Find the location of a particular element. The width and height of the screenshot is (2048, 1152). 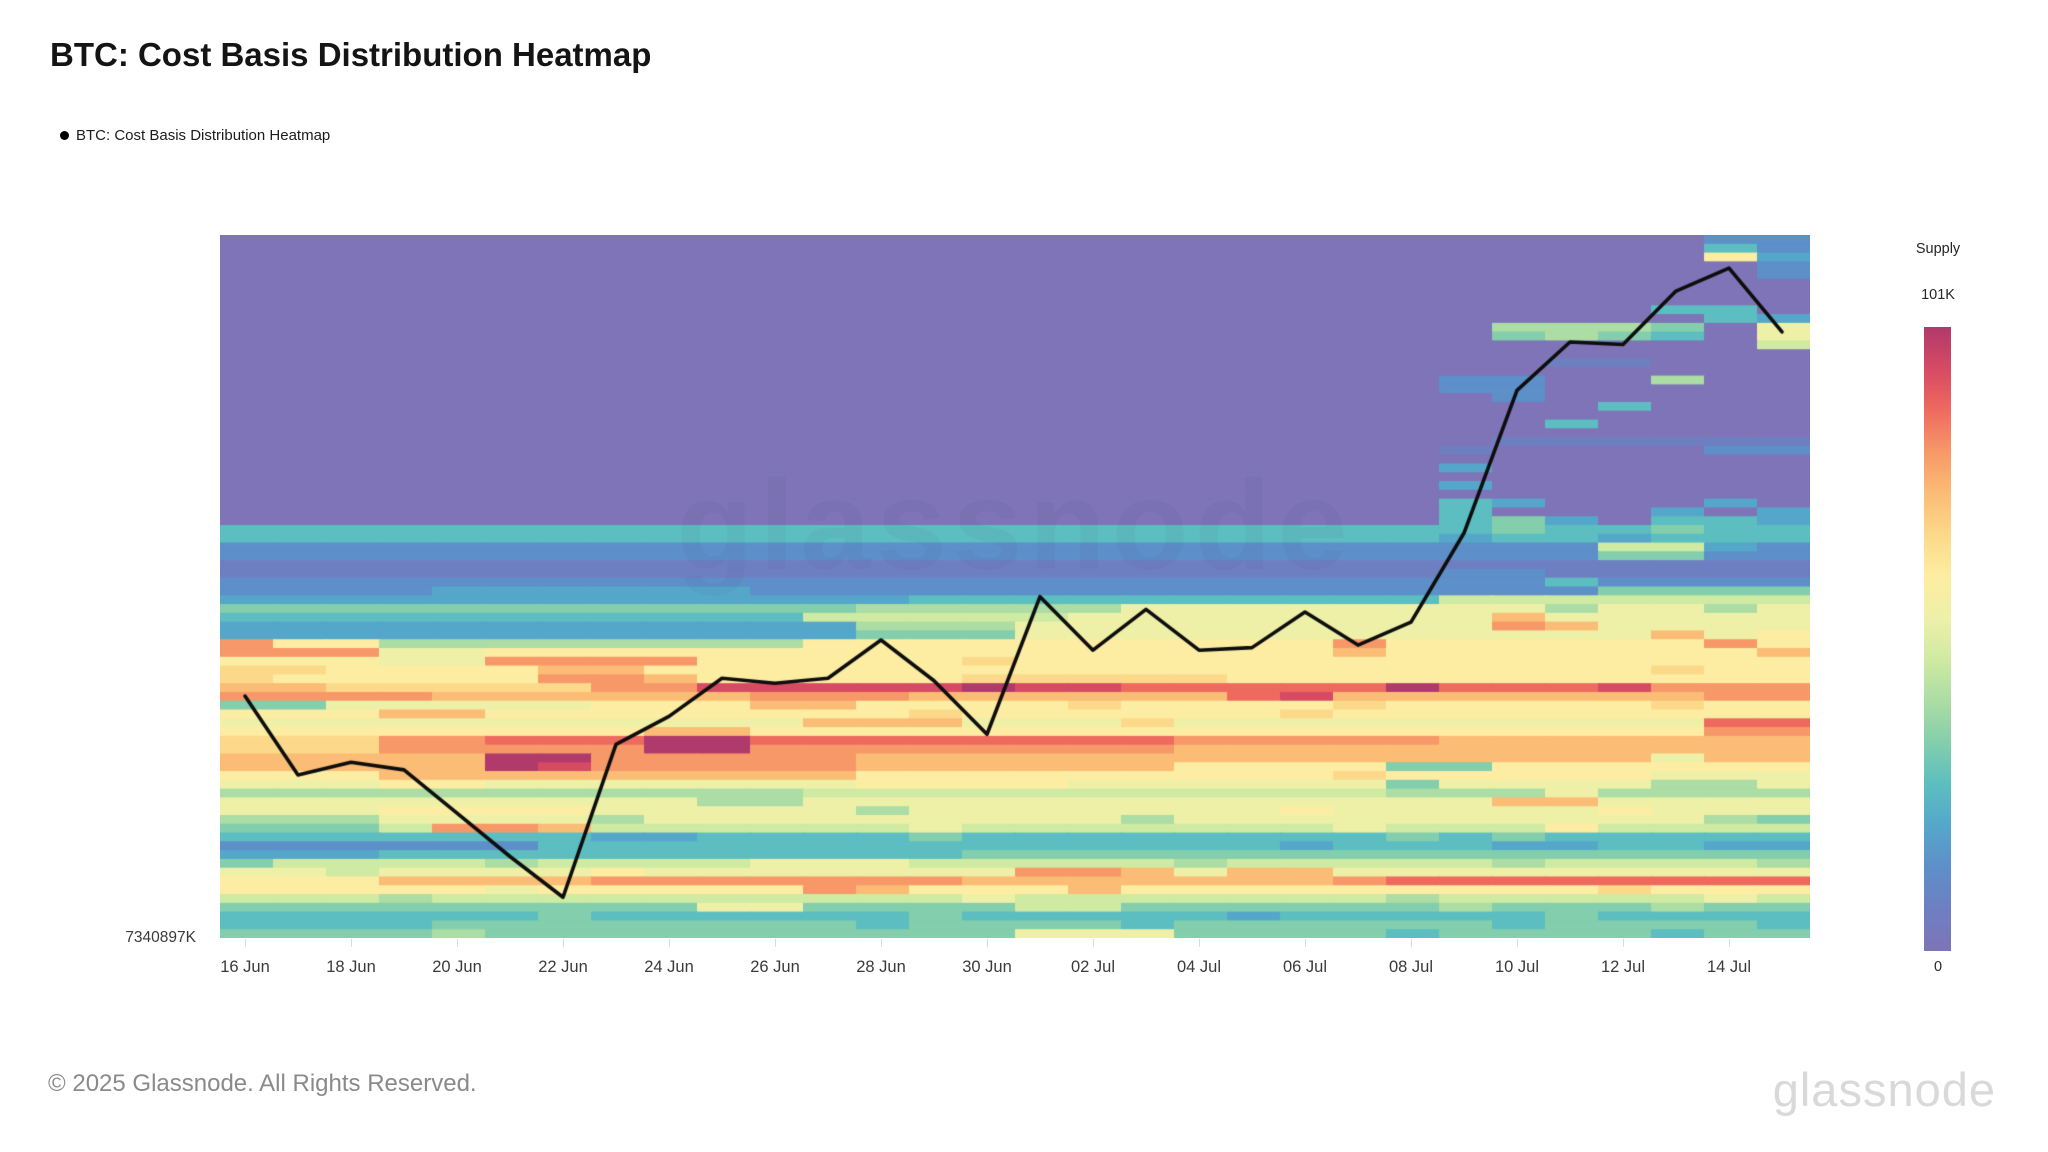

colorbar-title: Supply is located at coordinates (1938, 249).